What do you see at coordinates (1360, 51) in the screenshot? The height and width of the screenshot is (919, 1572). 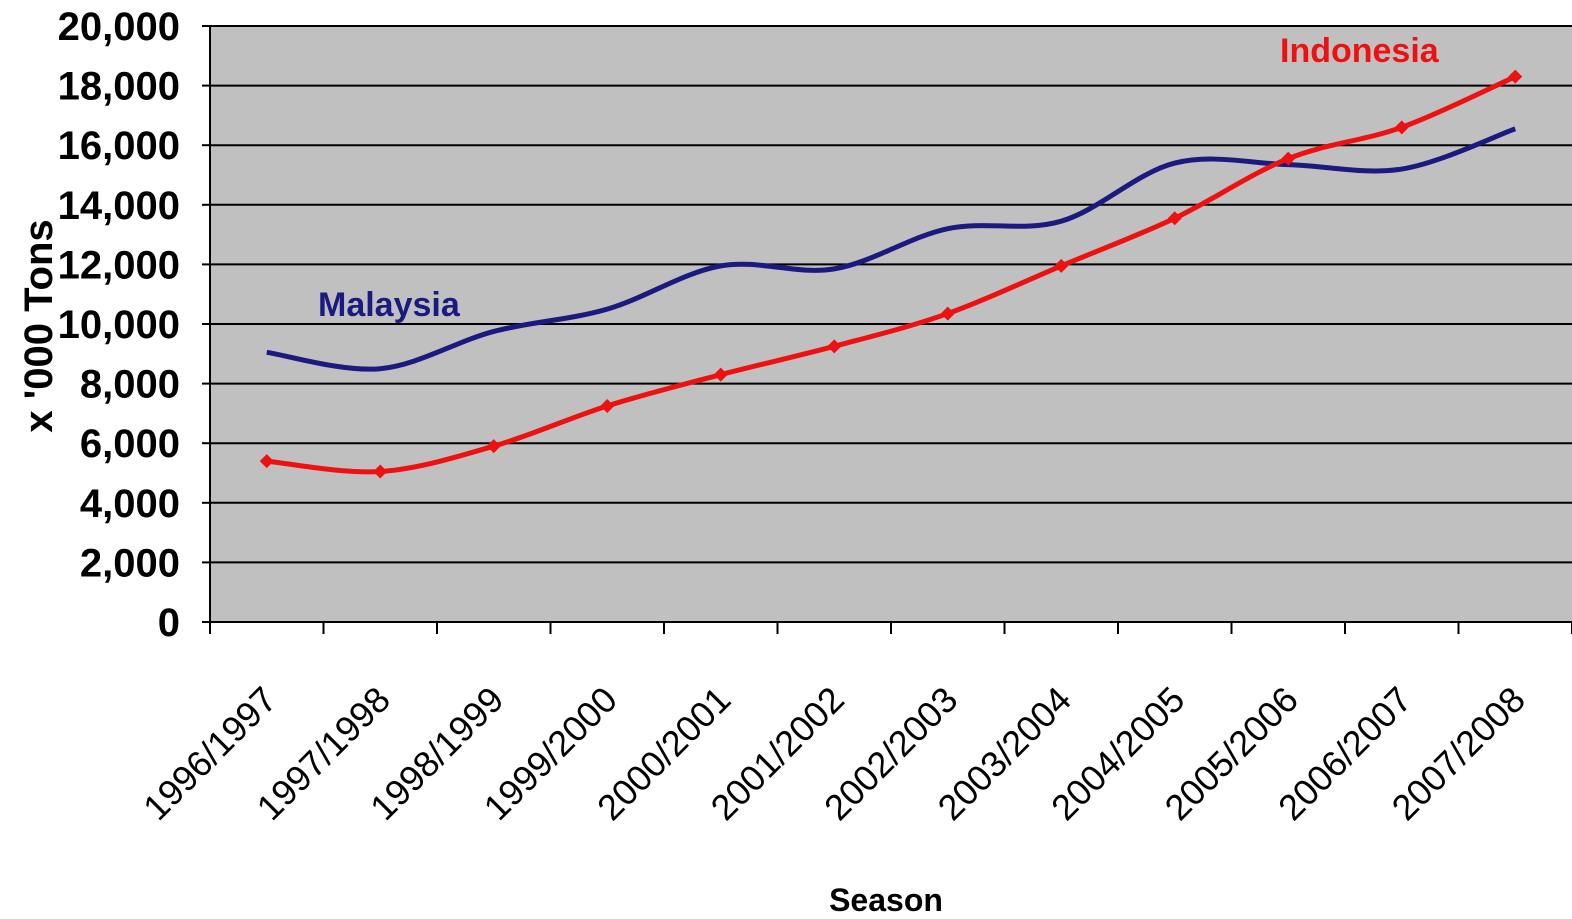 I see `series-label-indonesia: Indonesia` at bounding box center [1360, 51].